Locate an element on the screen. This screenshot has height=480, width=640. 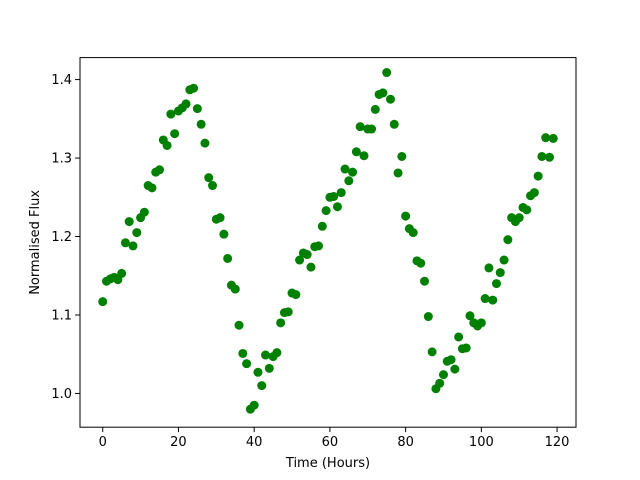
y-tick-label: 1.3 is located at coordinates (61, 159).